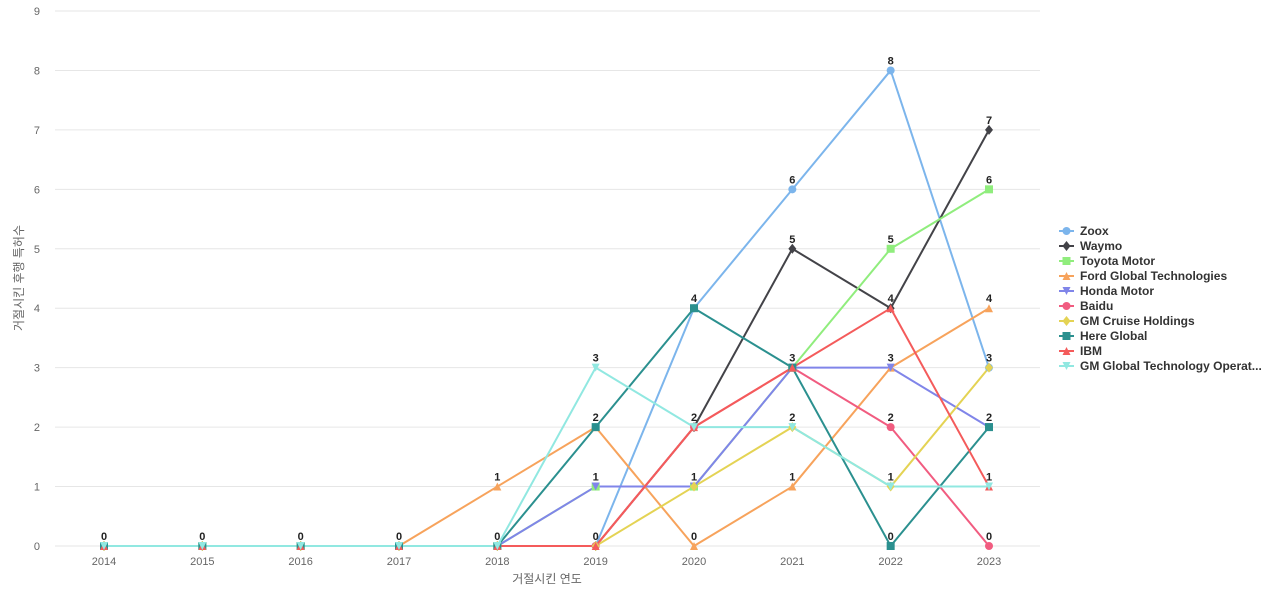 This screenshot has height=600, width=1280. What do you see at coordinates (202, 562) in the screenshot?
I see `x-tick-label: 2015` at bounding box center [202, 562].